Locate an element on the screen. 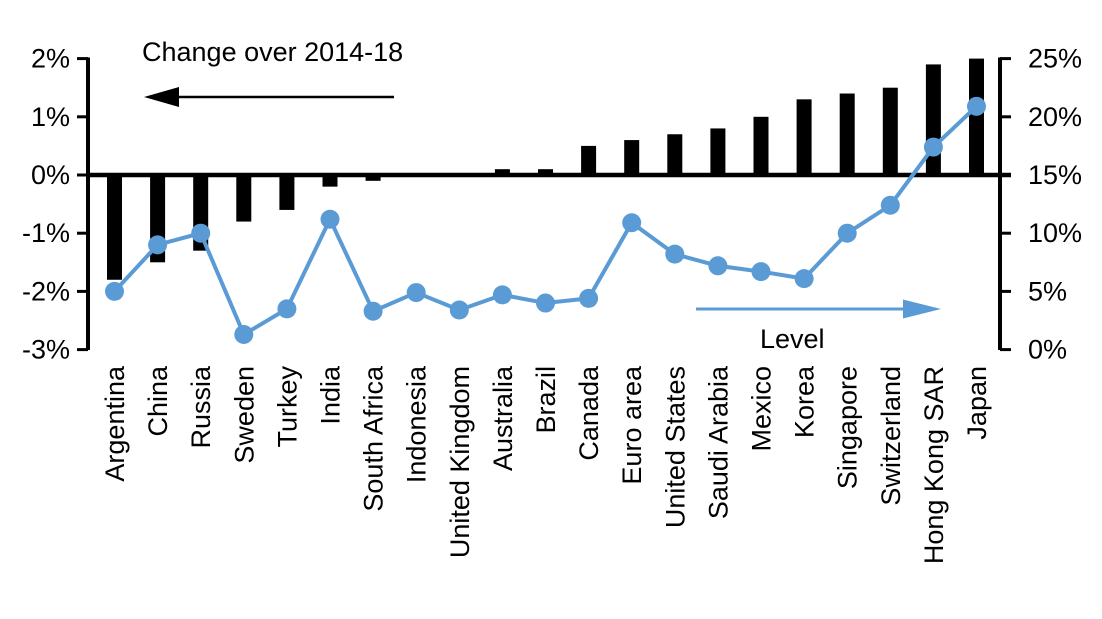  level-series-annotation: Level is located at coordinates (792, 339).